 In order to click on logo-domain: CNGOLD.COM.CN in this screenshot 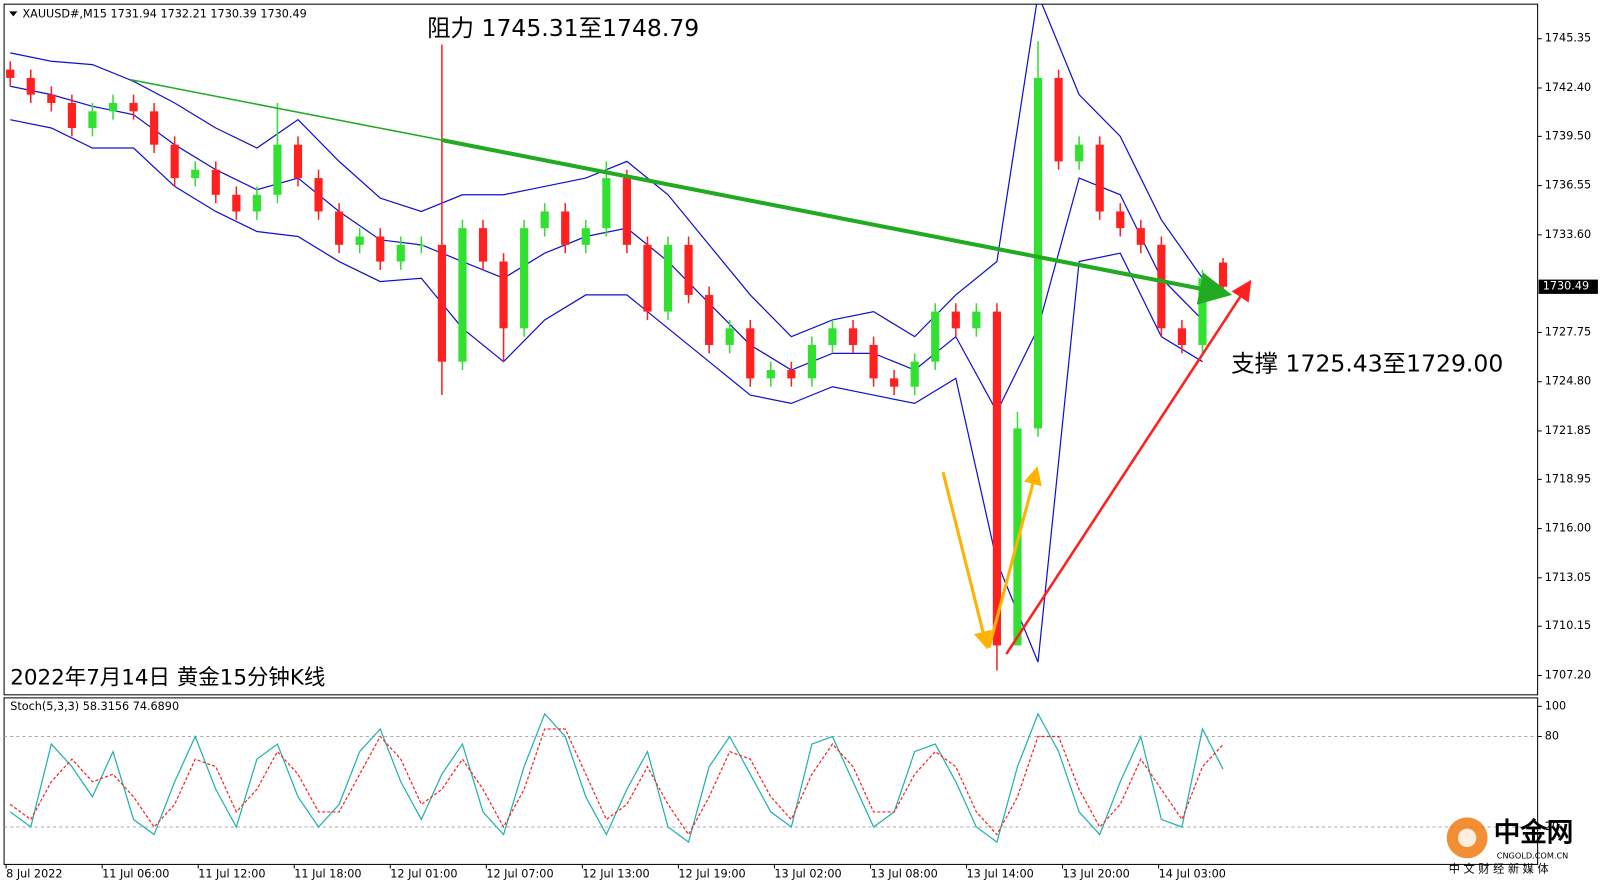, I will do `click(1533, 856)`.